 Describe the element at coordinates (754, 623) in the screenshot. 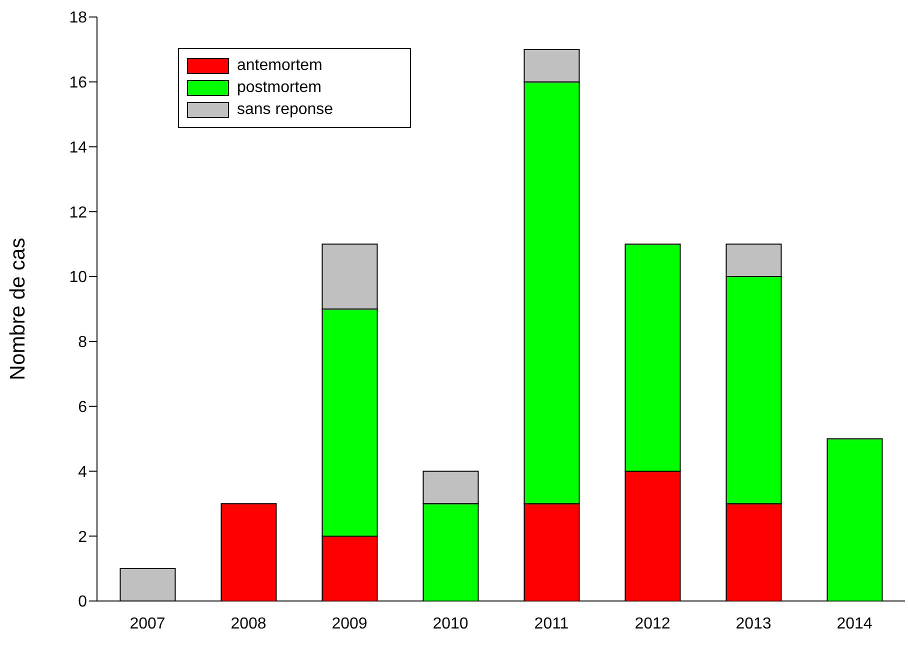

I see `x-tick-label: 2013` at that location.